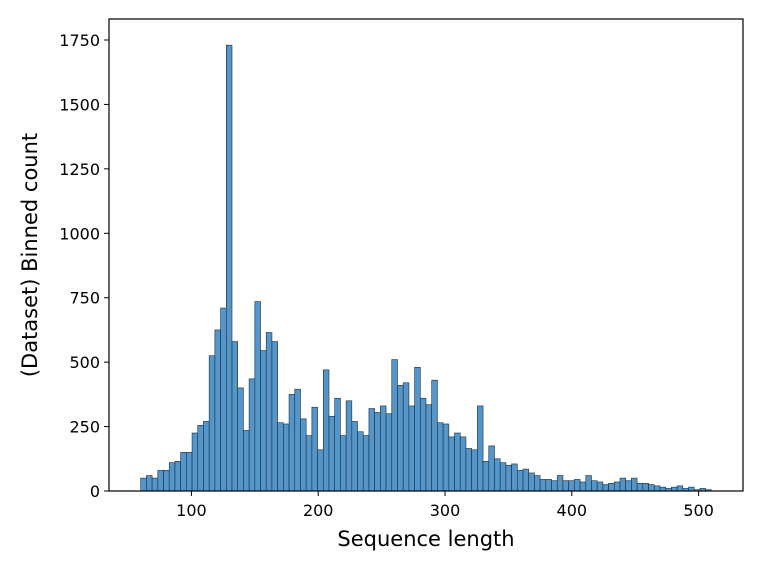 The height and width of the screenshot is (571, 761). Describe the element at coordinates (95, 491) in the screenshot. I see `y-tick-label: 0` at that location.